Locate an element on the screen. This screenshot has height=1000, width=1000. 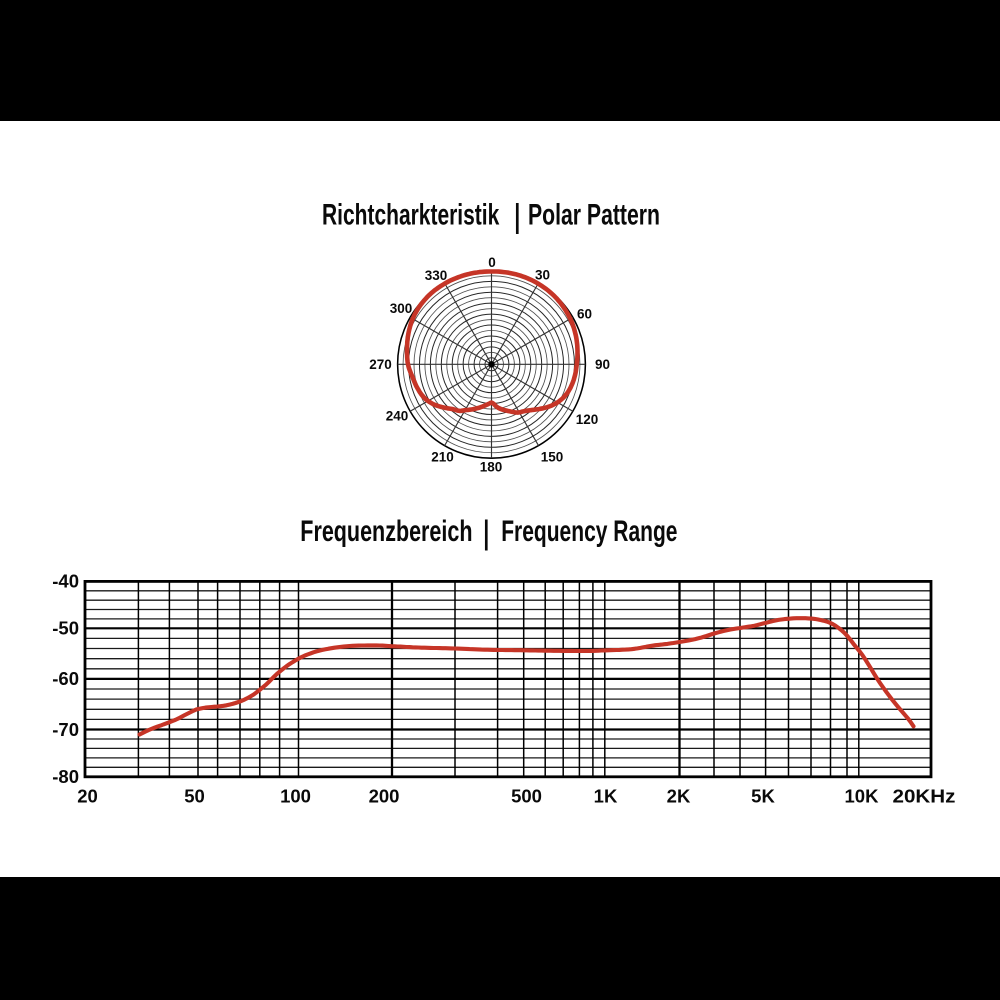
svg-text: 500 is located at coordinates (526, 796).